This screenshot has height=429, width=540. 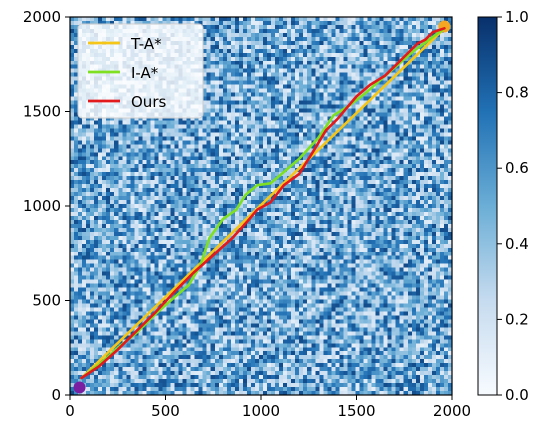 I want to click on colorbar-tick-label: 0.6, so click(x=517, y=168).